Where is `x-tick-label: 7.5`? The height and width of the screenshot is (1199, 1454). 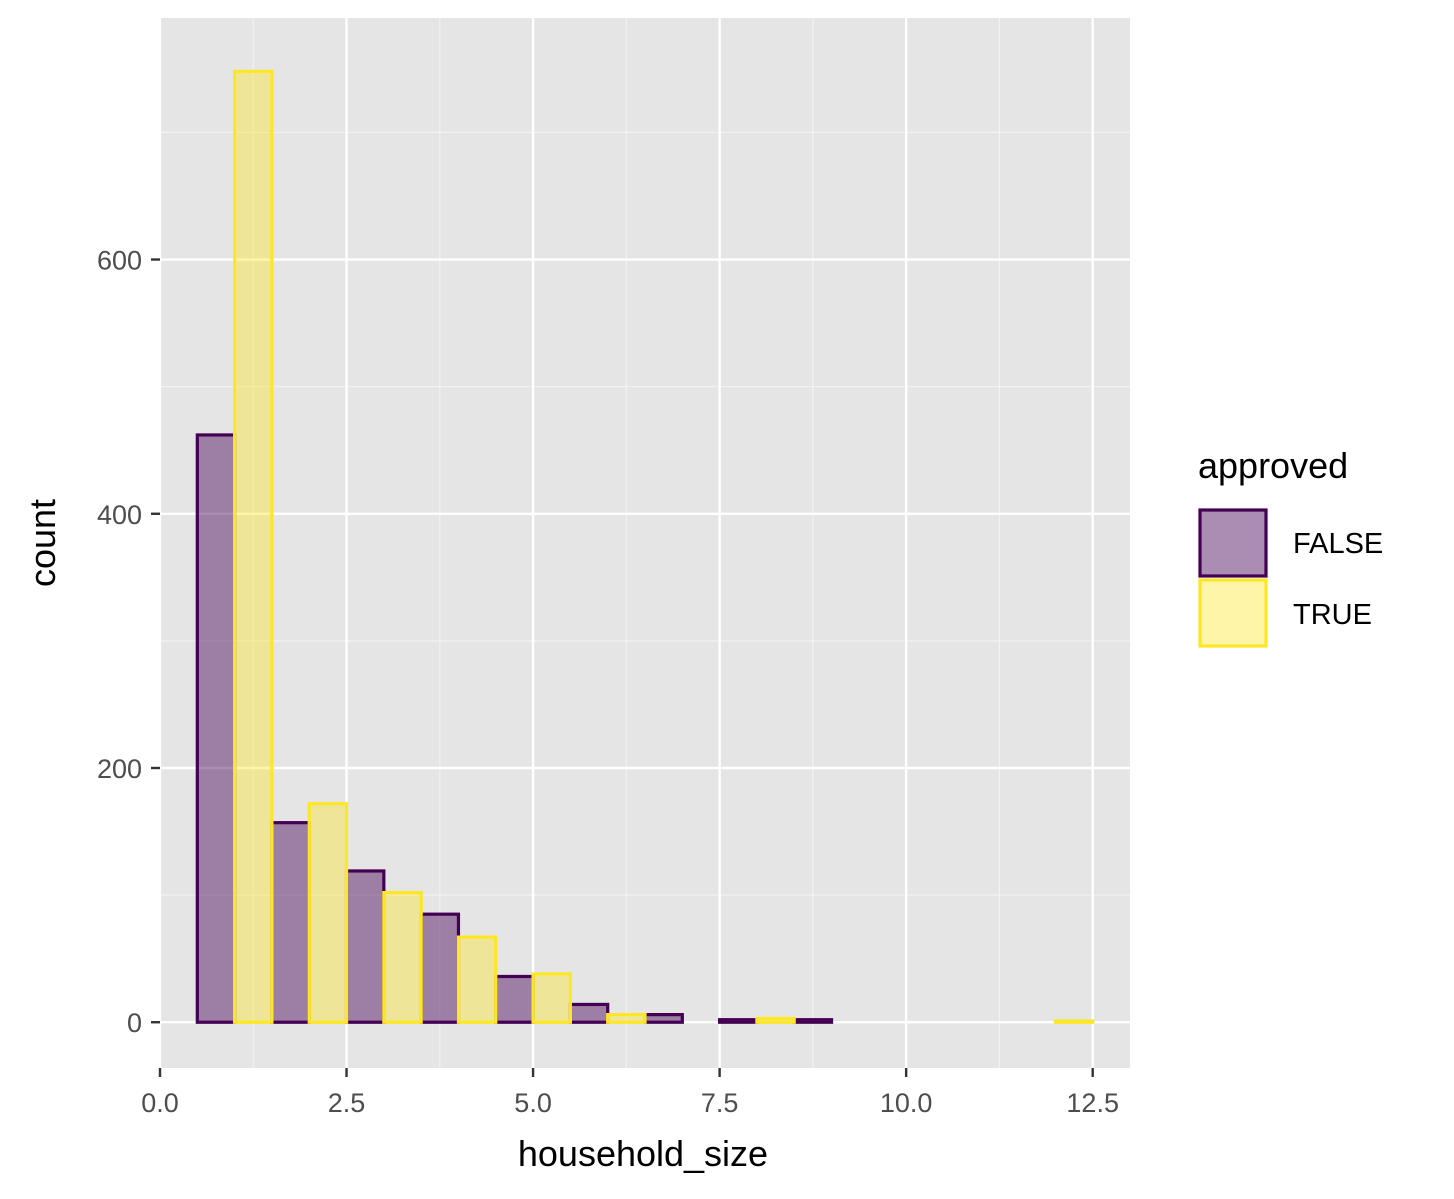
x-tick-label: 7.5 is located at coordinates (720, 1103).